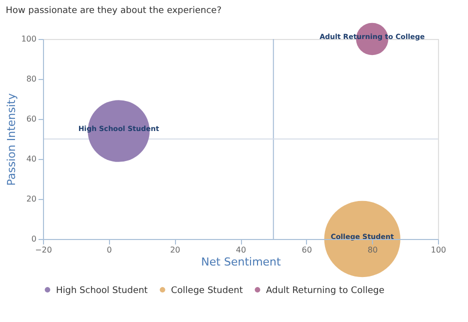  Describe the element at coordinates (241, 262) in the screenshot. I see `x-axis-title: Net Sentiment` at that location.